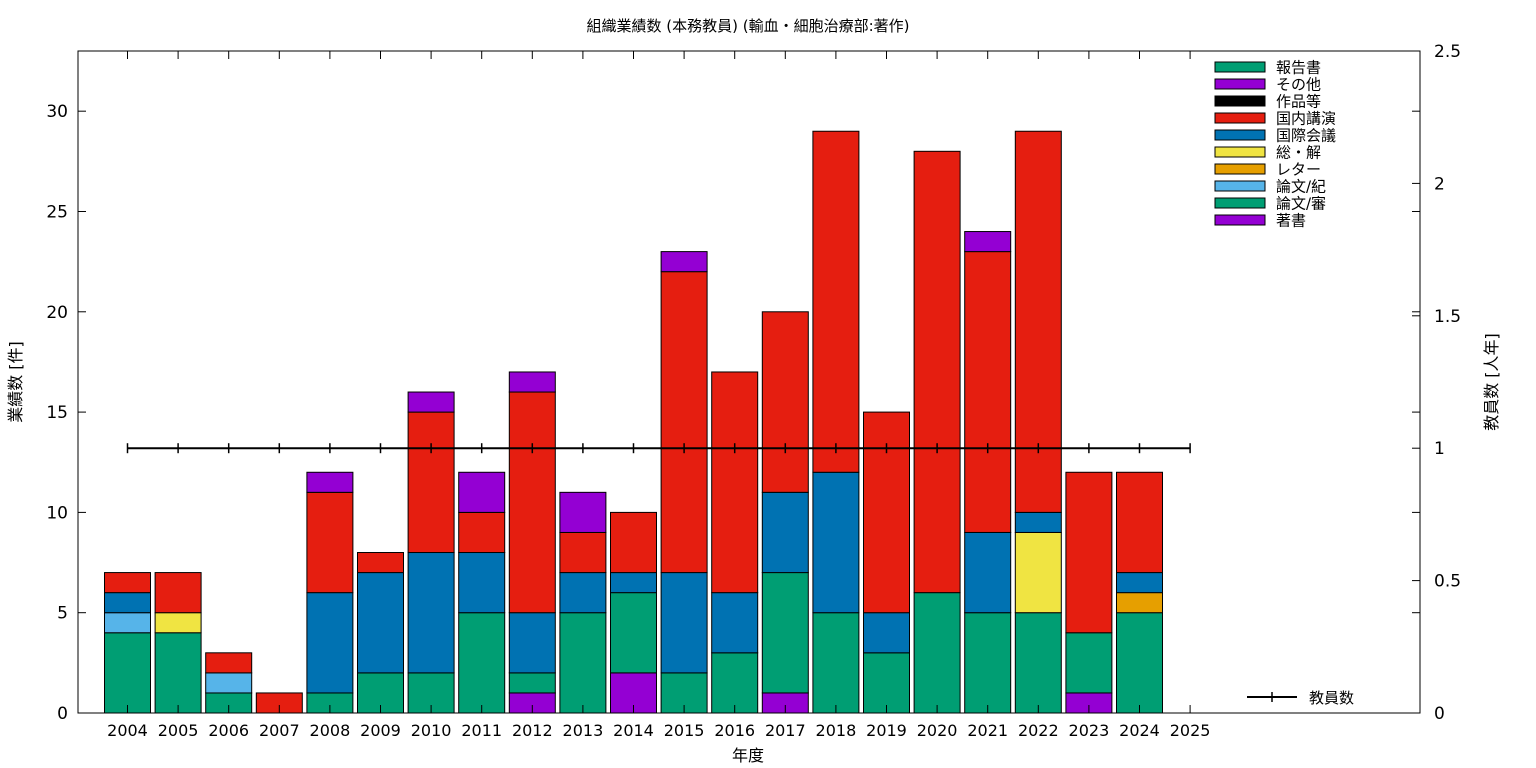 The width and height of the screenshot is (1536, 768). What do you see at coordinates (1139, 522) in the screenshot?
I see `bar-segment-2024-s6` at bounding box center [1139, 522].